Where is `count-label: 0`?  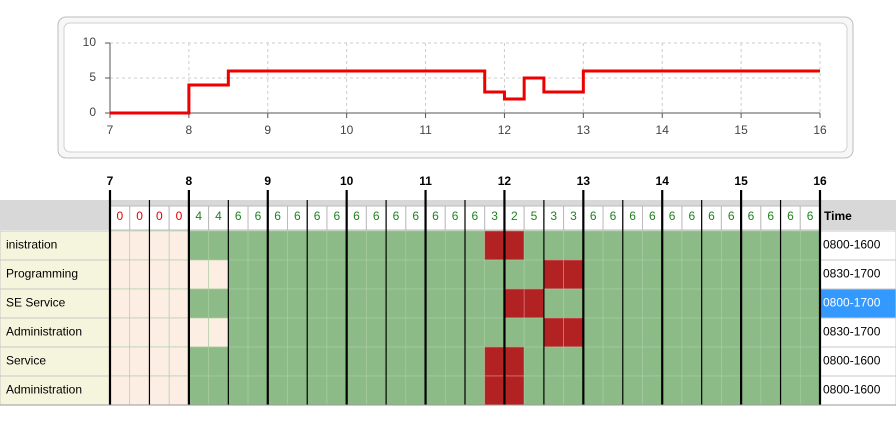
count-label: 0 is located at coordinates (120, 216).